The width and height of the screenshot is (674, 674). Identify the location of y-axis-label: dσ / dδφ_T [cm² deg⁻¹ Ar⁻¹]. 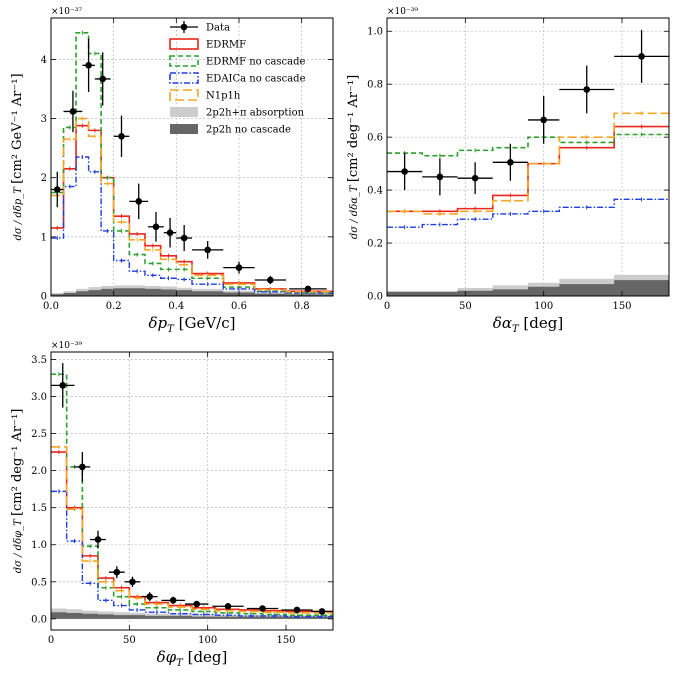
(17, 491).